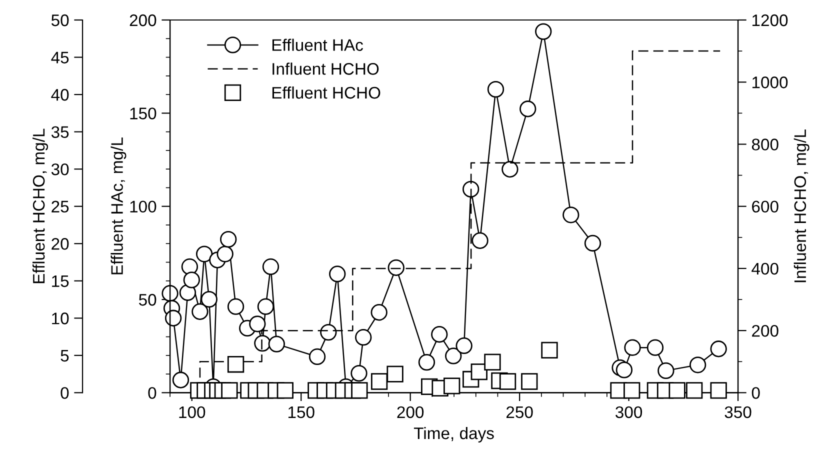  Describe the element at coordinates (317, 44) in the screenshot. I see `legend-label: Effluent HAc` at that location.